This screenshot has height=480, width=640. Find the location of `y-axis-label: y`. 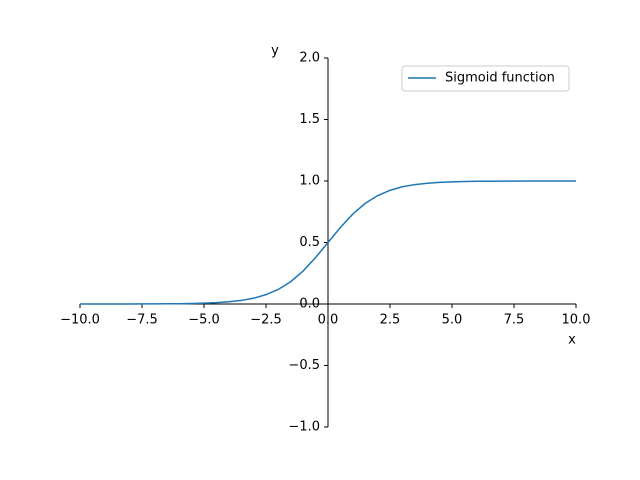

y-axis-label: y is located at coordinates (275, 51).